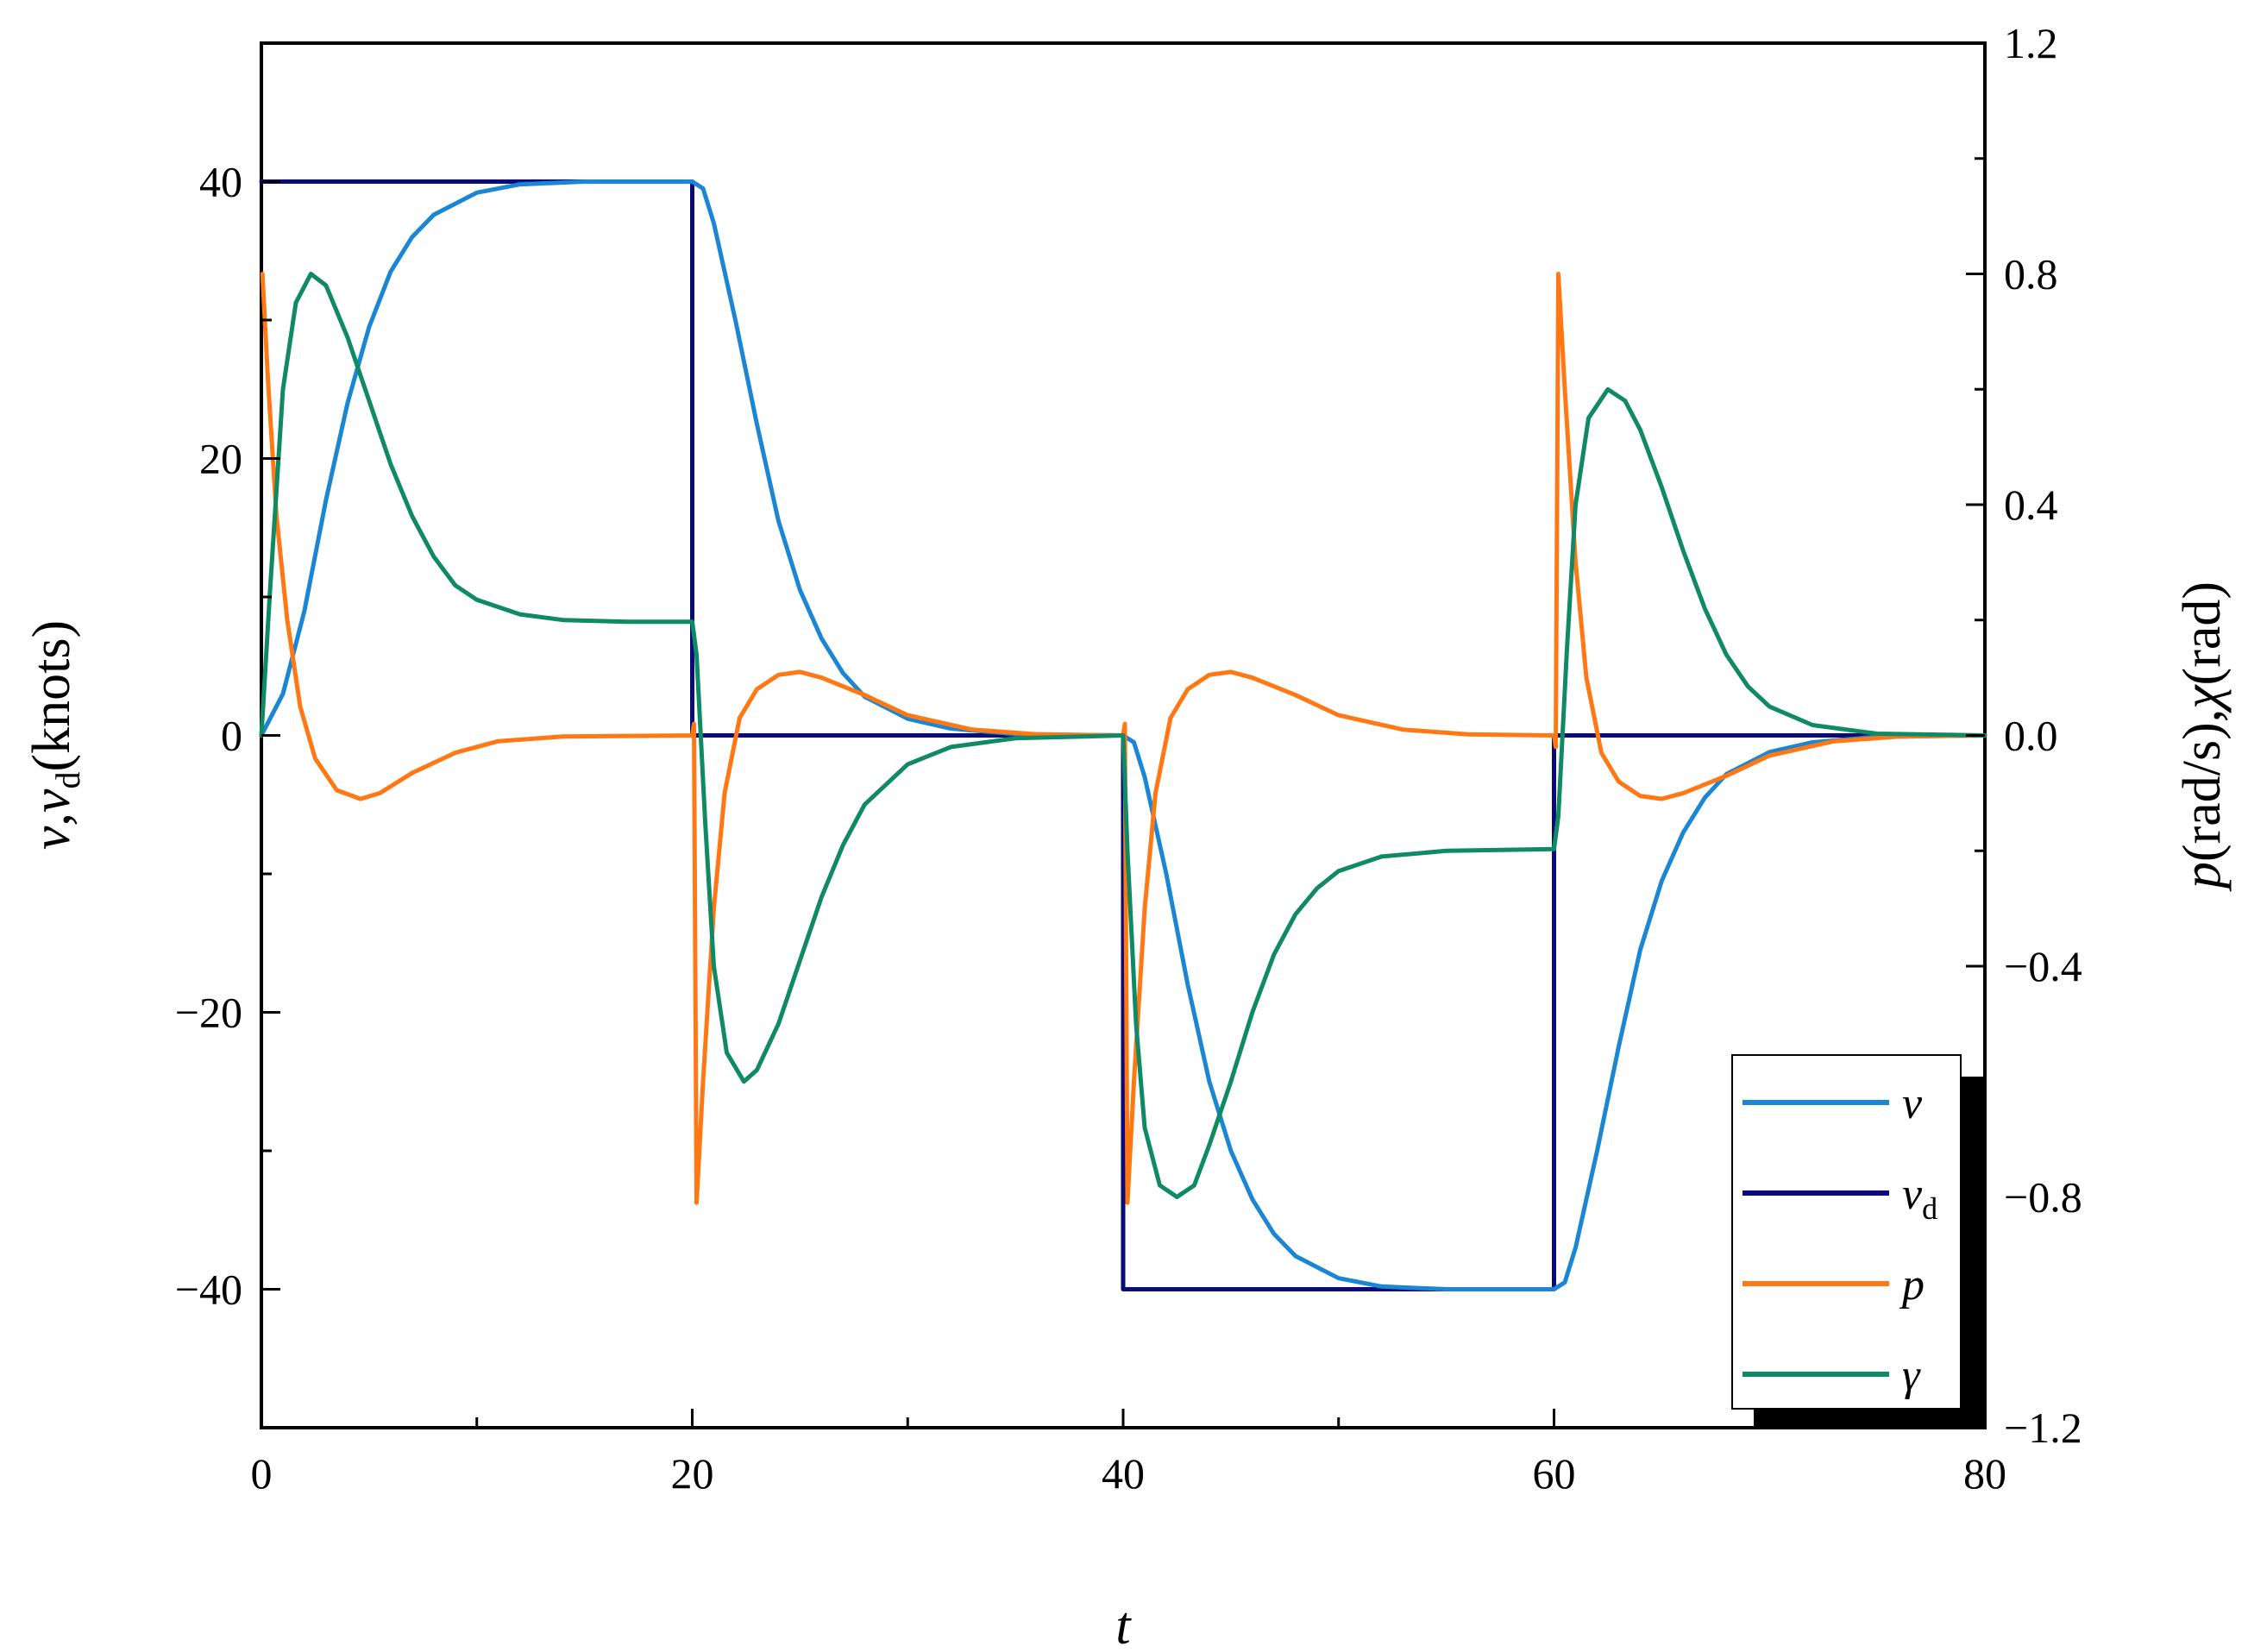  What do you see at coordinates (692, 1473) in the screenshot?
I see `x-tick-label: 20` at bounding box center [692, 1473].